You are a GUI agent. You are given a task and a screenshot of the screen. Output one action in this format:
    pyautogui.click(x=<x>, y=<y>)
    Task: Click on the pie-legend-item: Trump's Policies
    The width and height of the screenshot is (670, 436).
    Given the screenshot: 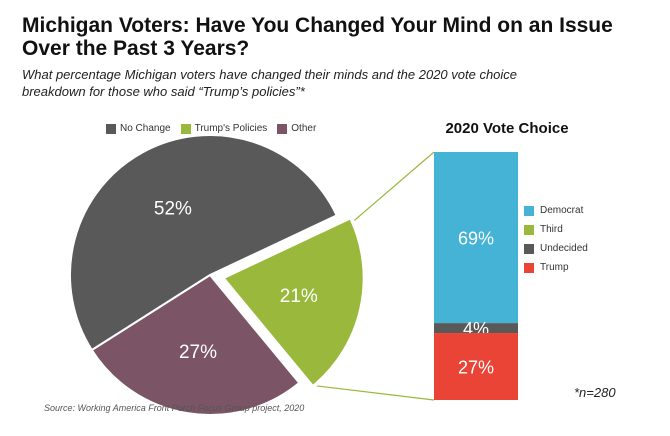 What is the action you would take?
    pyautogui.click(x=224, y=128)
    